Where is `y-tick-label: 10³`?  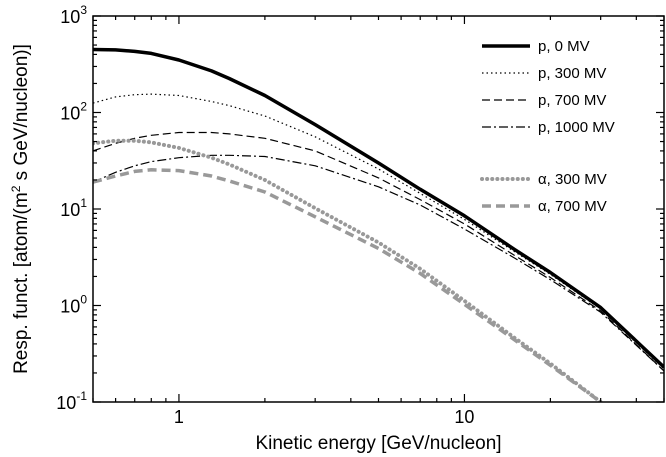
y-tick-label: 10³ is located at coordinates (73, 15).